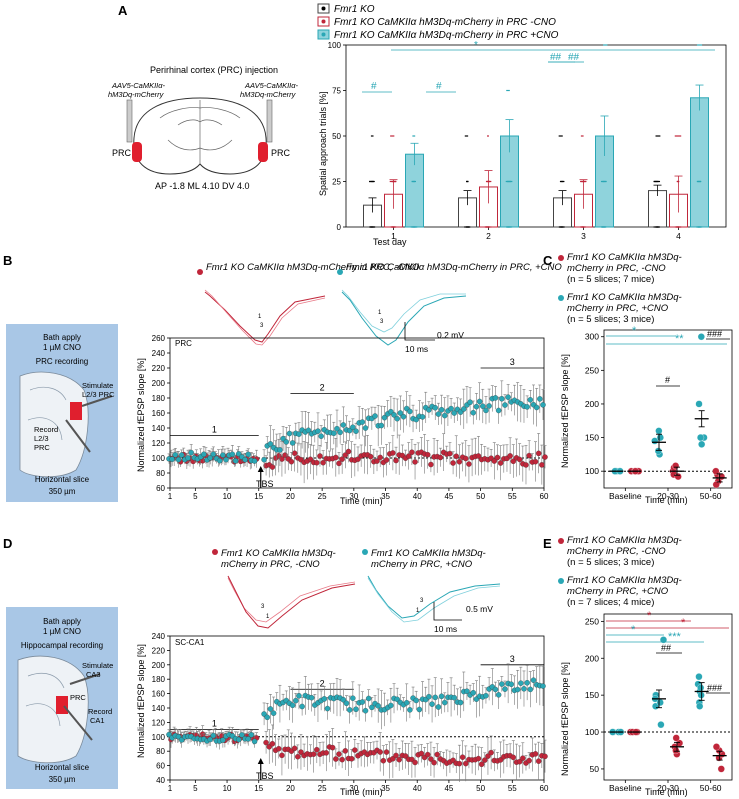 This screenshot has width=739, height=799. I want to click on box-b-line1: Bath apply, so click(62, 337).